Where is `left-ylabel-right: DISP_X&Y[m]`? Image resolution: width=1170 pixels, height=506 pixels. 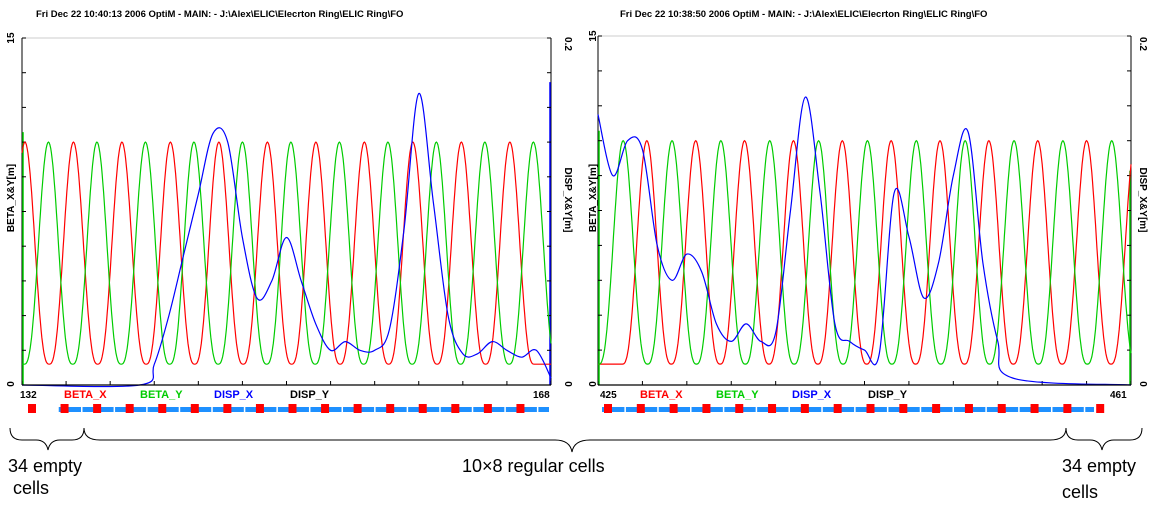
left-ylabel-right: DISP_X&Y[m] is located at coordinates (567, 199).